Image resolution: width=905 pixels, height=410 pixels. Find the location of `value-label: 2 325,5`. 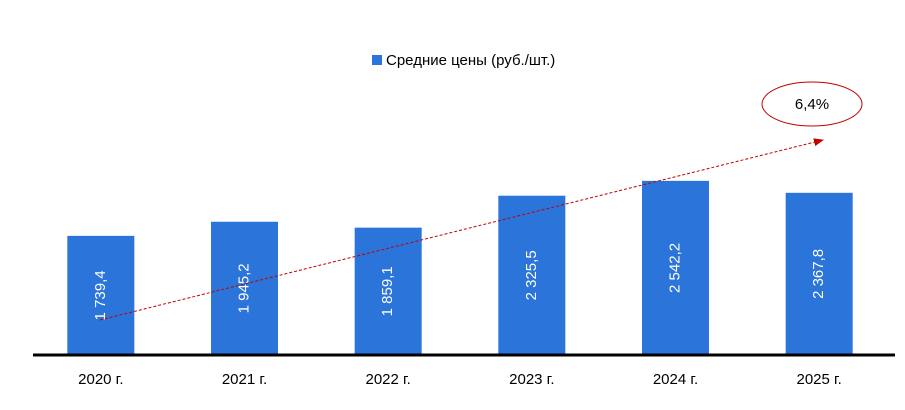

value-label: 2 325,5 is located at coordinates (531, 275).